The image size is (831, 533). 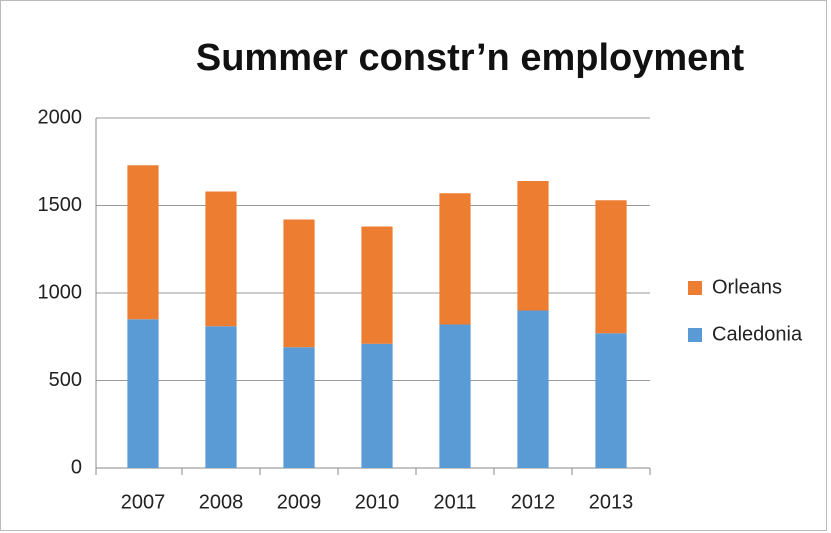 What do you see at coordinates (221, 502) in the screenshot?
I see `x-tick-label: 2008` at bounding box center [221, 502].